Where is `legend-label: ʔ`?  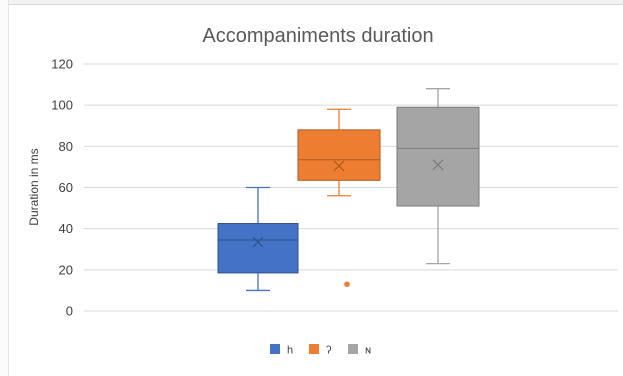
legend-label: ʔ is located at coordinates (329, 351).